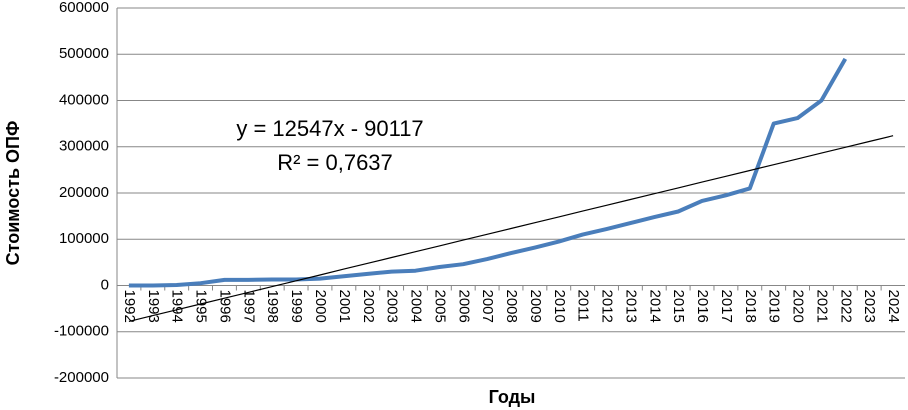  What do you see at coordinates (335, 162) in the screenshot?
I see `trend-r2: R² = 0,7637` at bounding box center [335, 162].